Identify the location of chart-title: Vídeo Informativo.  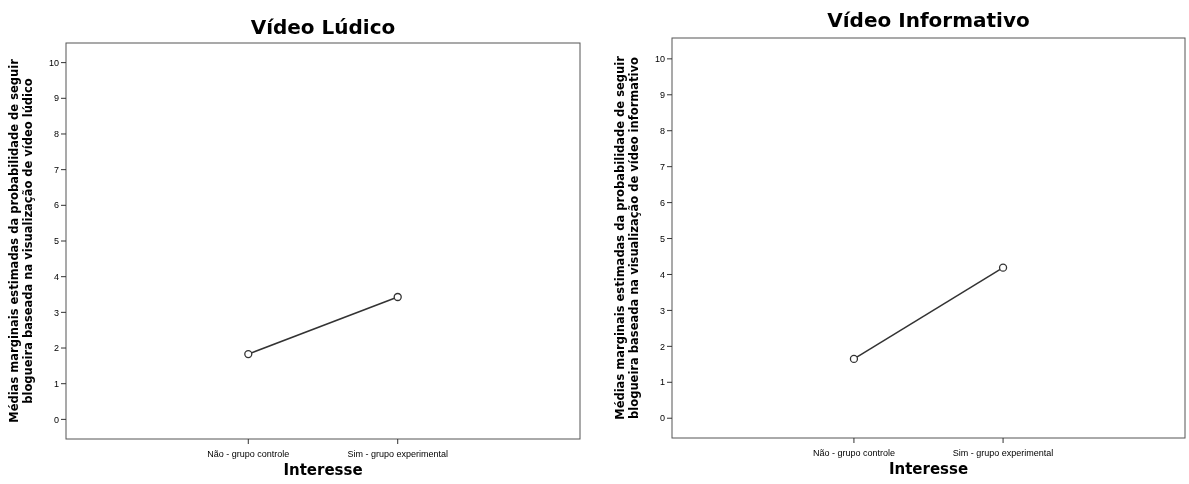
(928, 20).